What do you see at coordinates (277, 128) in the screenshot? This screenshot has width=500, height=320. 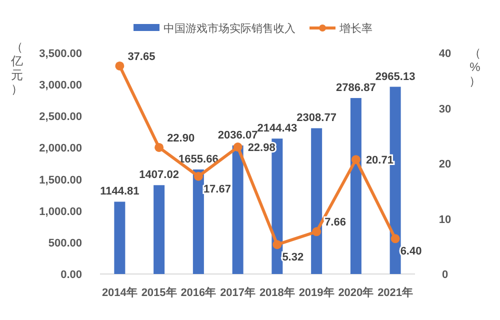 I see `data-label: 2144.43` at bounding box center [277, 128].